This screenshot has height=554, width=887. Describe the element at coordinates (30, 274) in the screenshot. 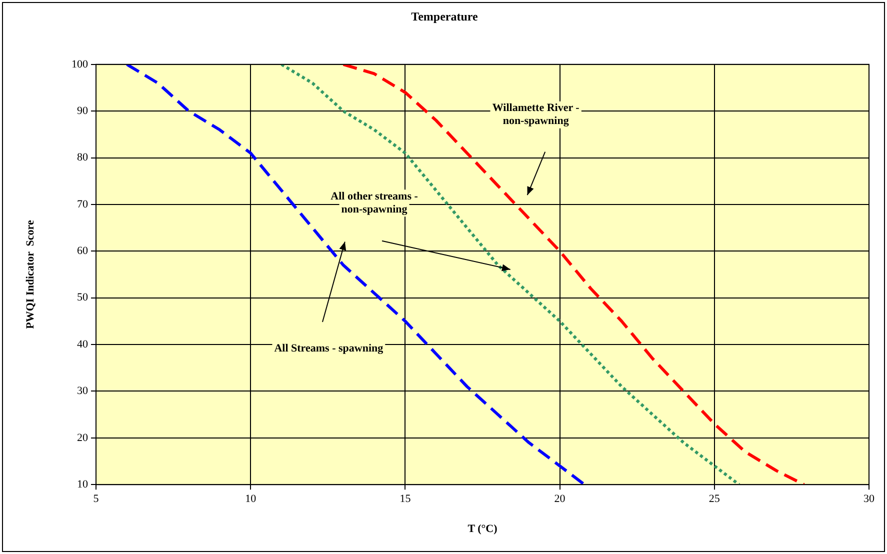

I see `y-axis-title: PWQI Indicator Score` at that location.